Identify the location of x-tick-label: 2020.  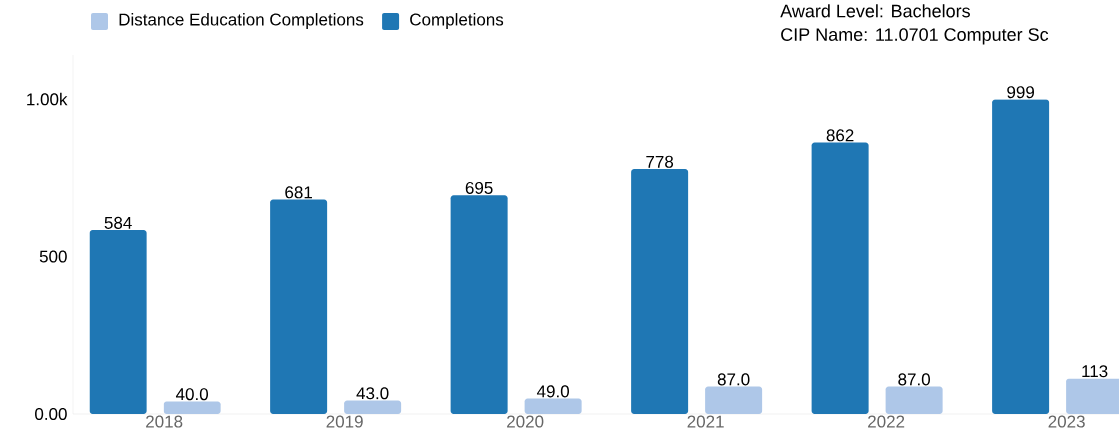
(525, 421).